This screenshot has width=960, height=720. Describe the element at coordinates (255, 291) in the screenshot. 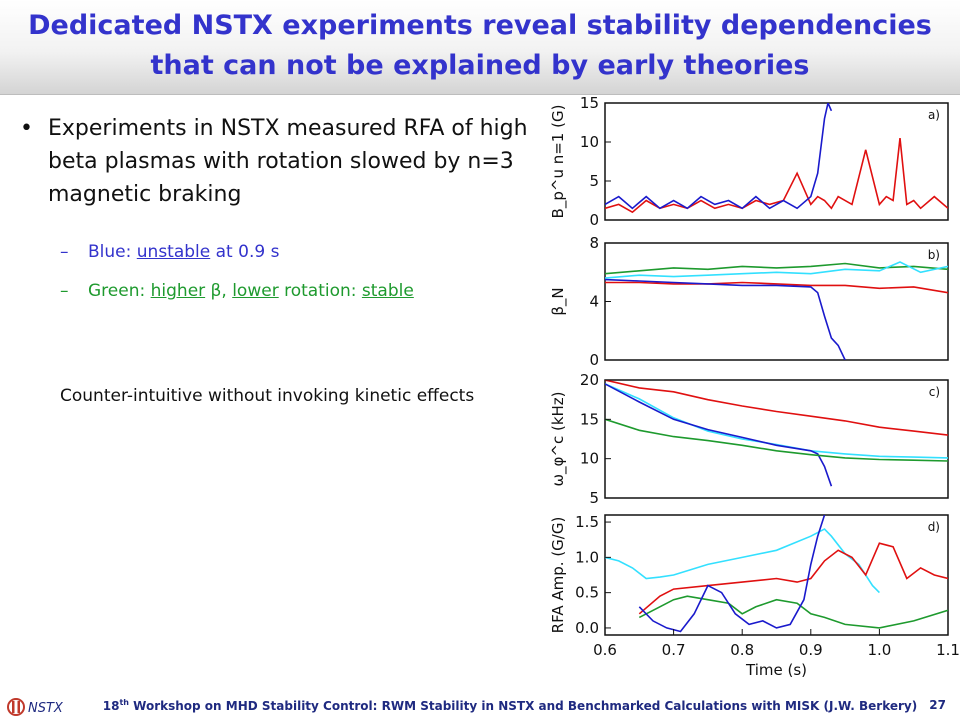

I see `lower-underlined: lower` at that location.